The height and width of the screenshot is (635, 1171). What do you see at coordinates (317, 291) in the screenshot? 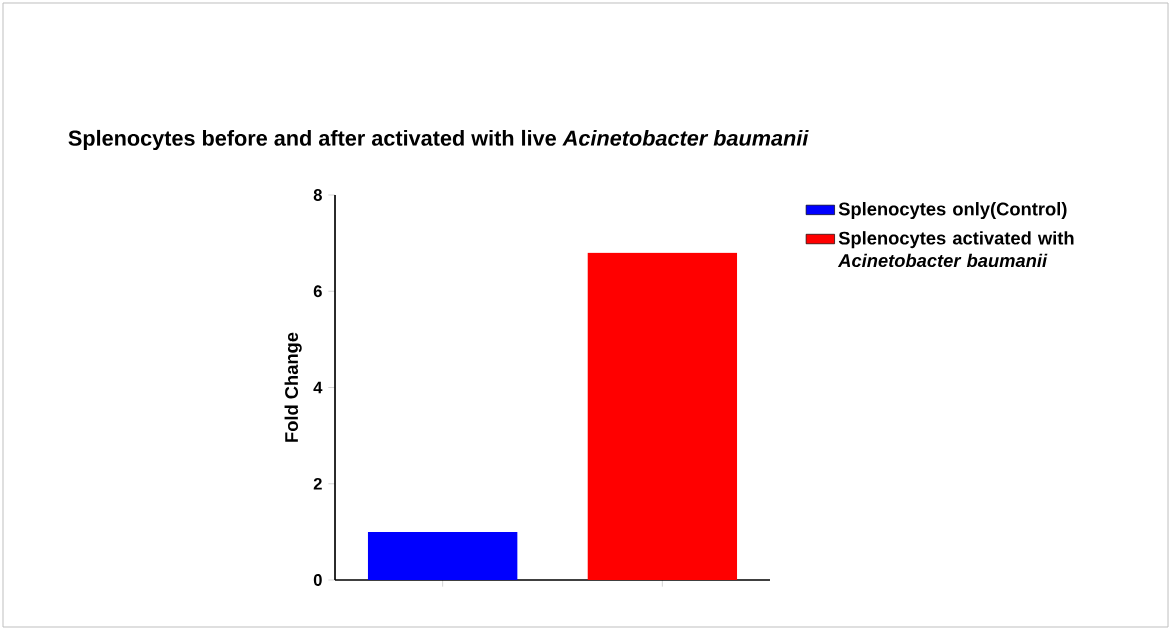
I see `y-tick-label: 6` at bounding box center [317, 291].